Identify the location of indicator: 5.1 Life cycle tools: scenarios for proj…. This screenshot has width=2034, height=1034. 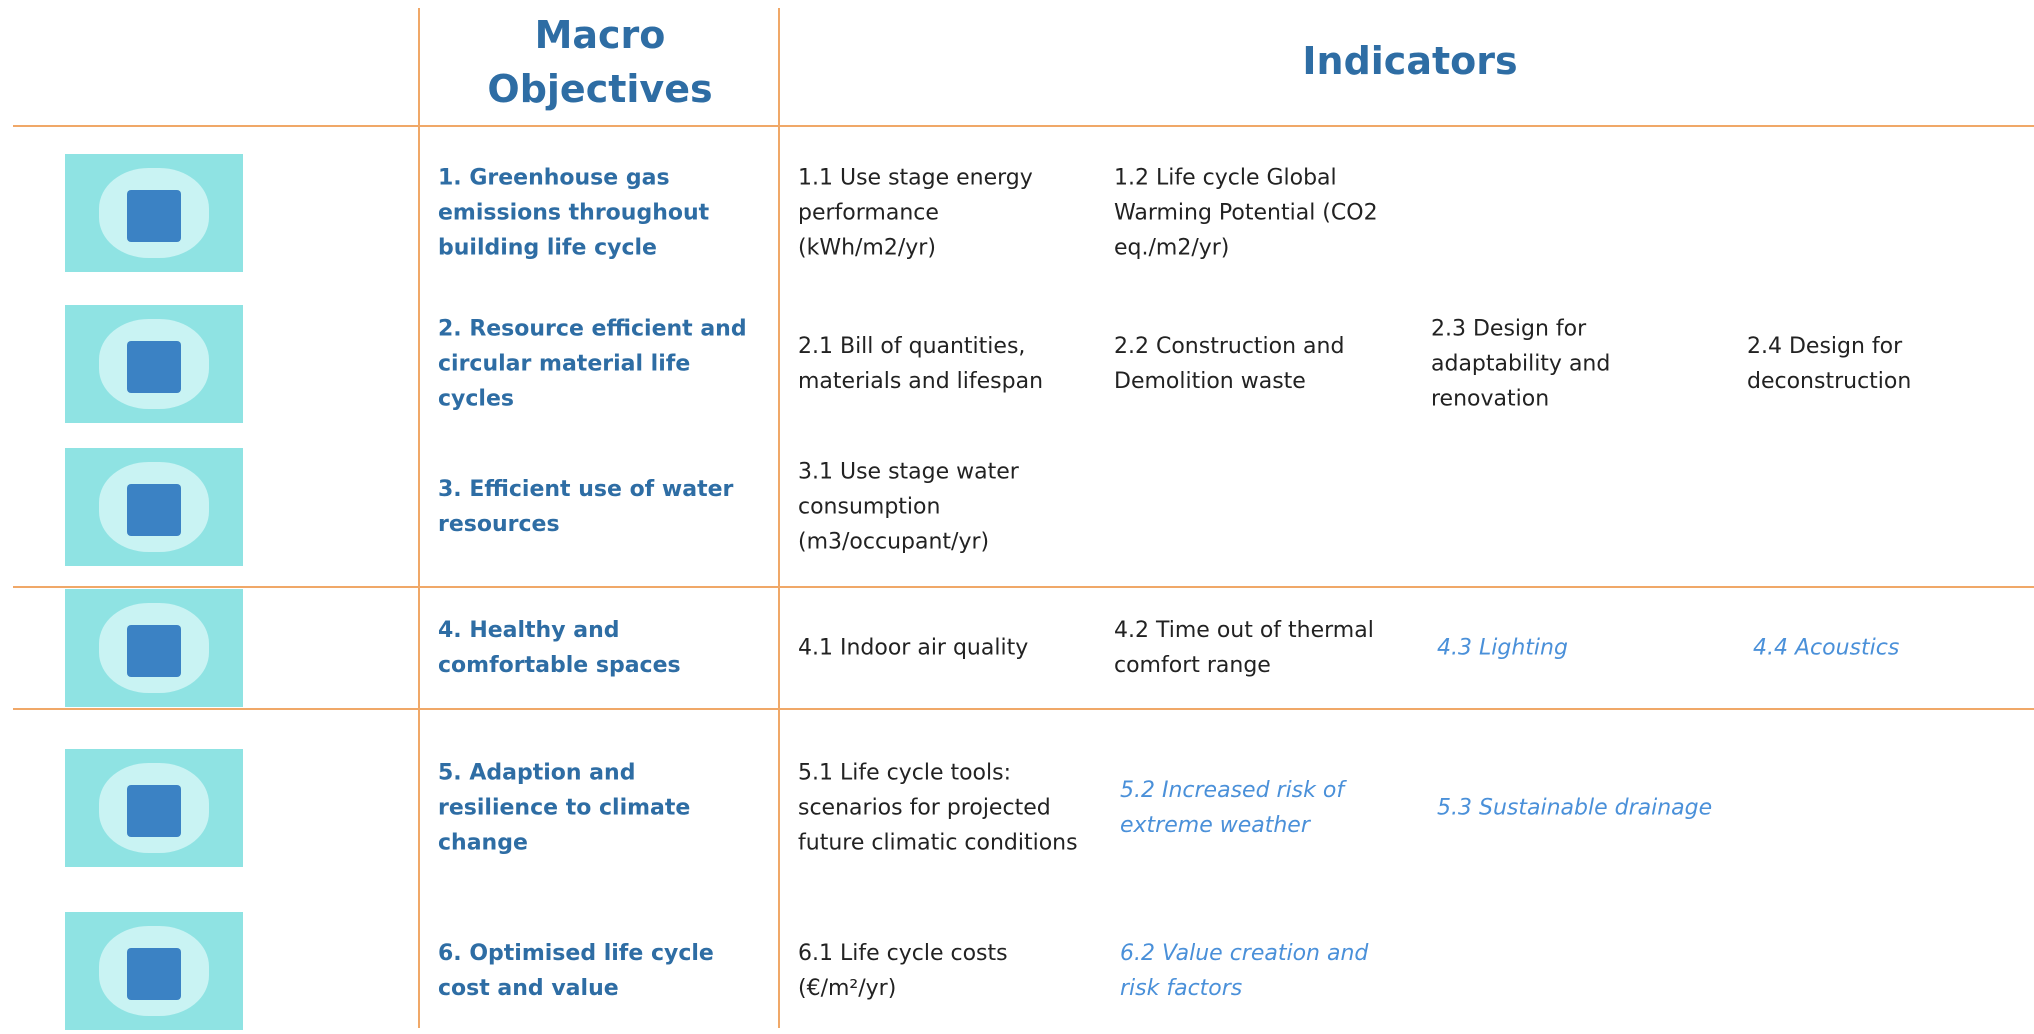
(938, 808).